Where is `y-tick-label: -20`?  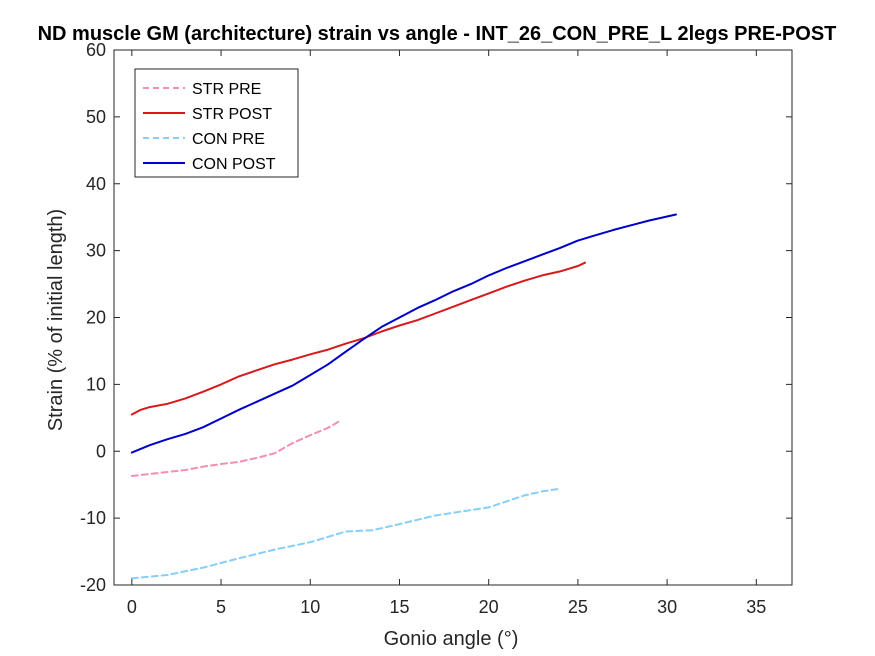 y-tick-label: -20 is located at coordinates (93, 585).